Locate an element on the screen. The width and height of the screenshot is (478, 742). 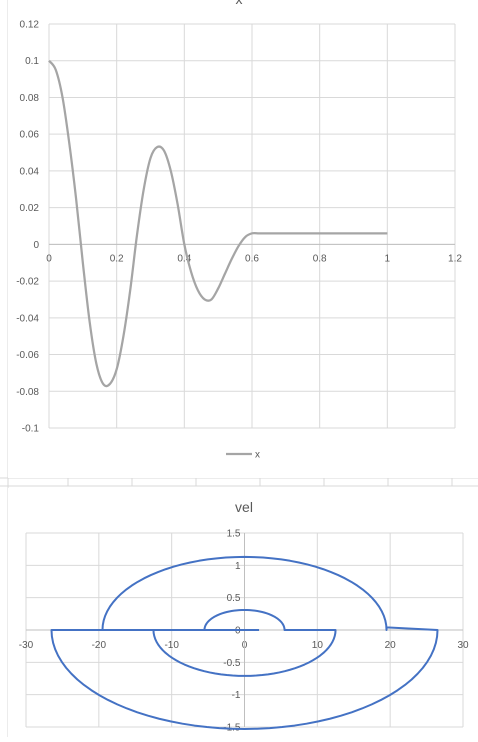
y-tick-label: 0.12 is located at coordinates (30, 25).